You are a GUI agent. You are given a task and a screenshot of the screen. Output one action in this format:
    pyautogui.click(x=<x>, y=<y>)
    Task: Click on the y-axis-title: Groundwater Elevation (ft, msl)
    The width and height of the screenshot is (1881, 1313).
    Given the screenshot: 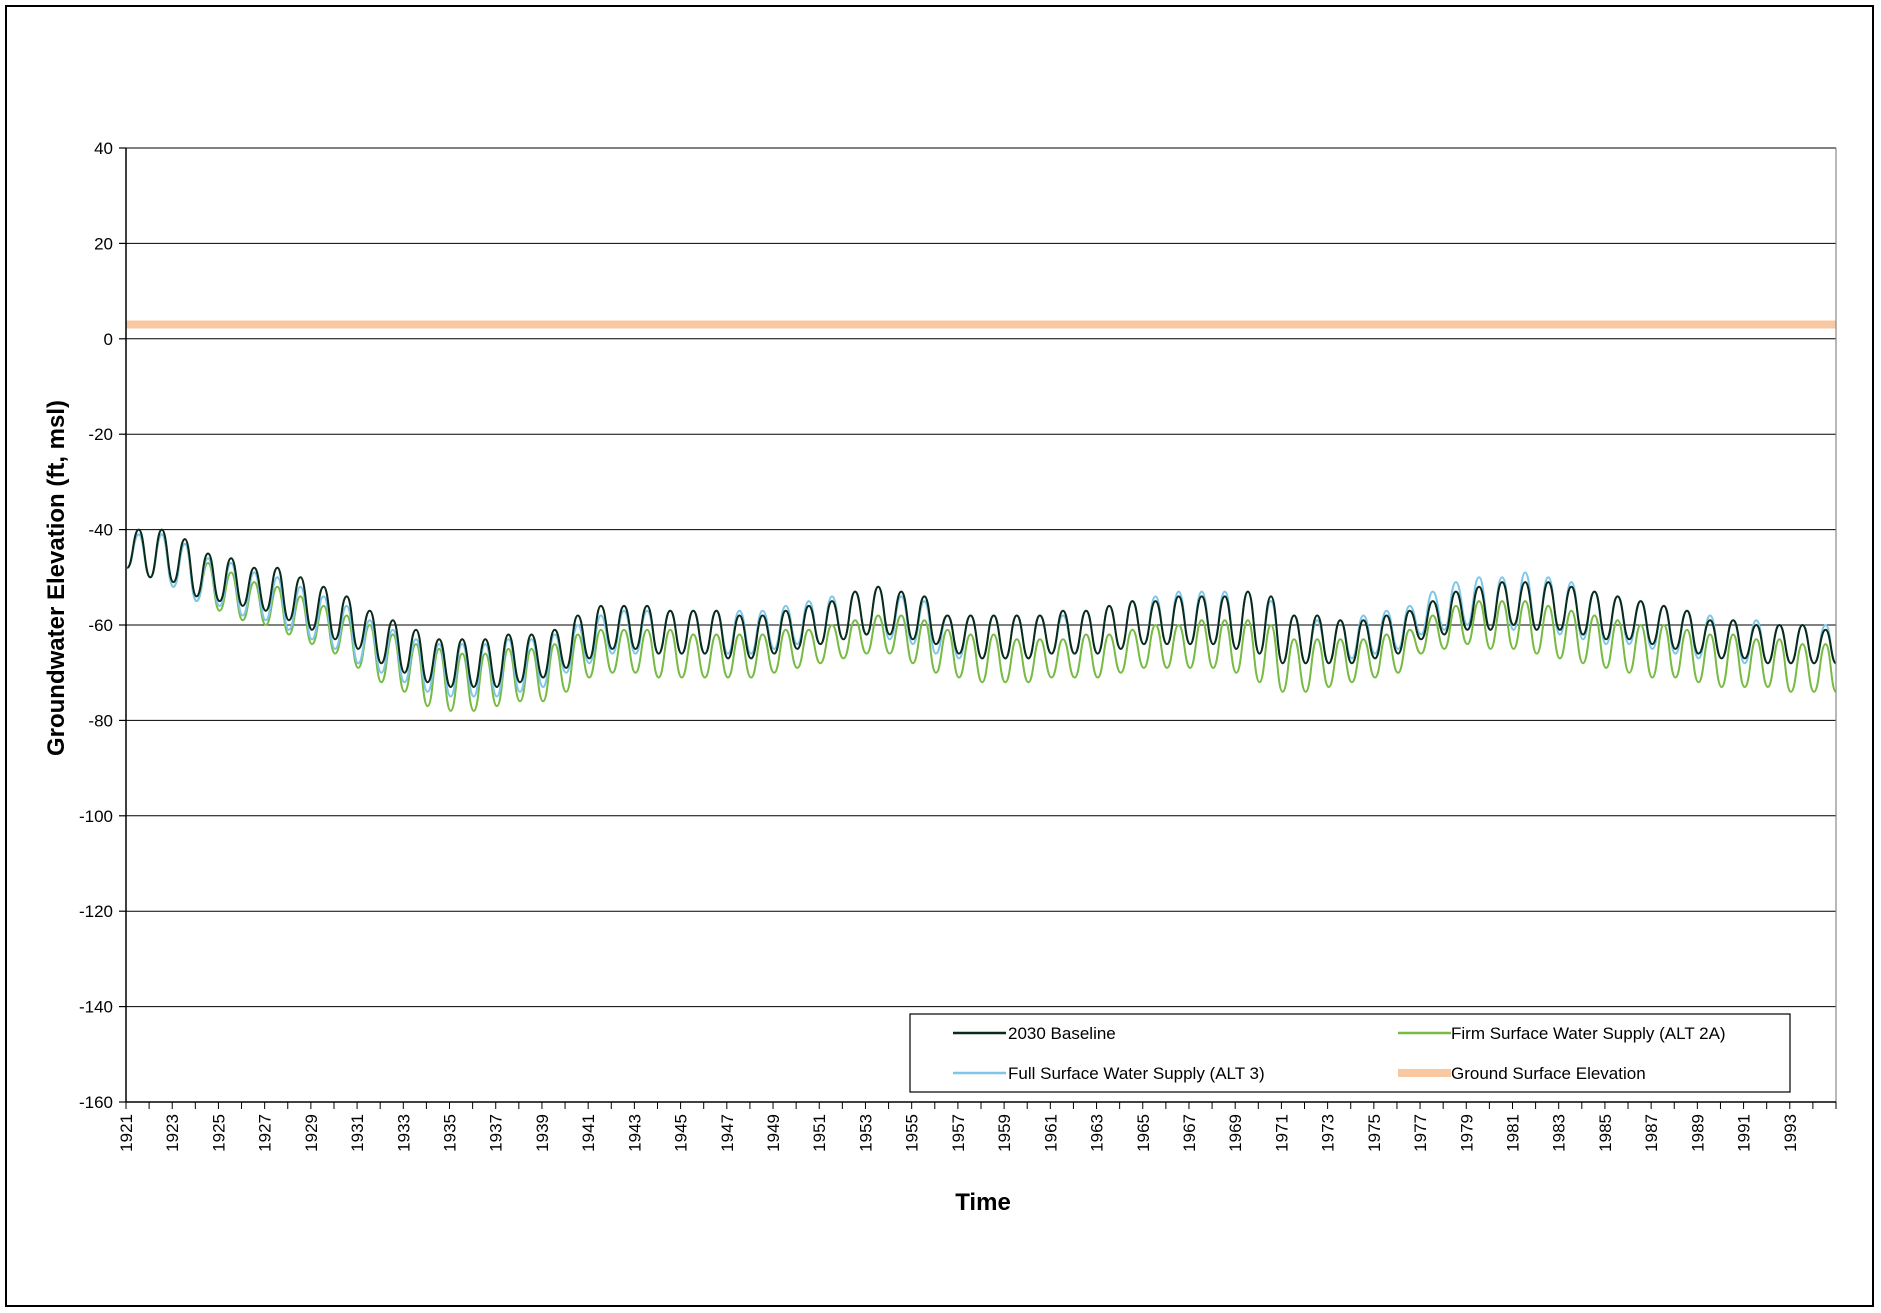 What is the action you would take?
    pyautogui.click(x=56, y=578)
    